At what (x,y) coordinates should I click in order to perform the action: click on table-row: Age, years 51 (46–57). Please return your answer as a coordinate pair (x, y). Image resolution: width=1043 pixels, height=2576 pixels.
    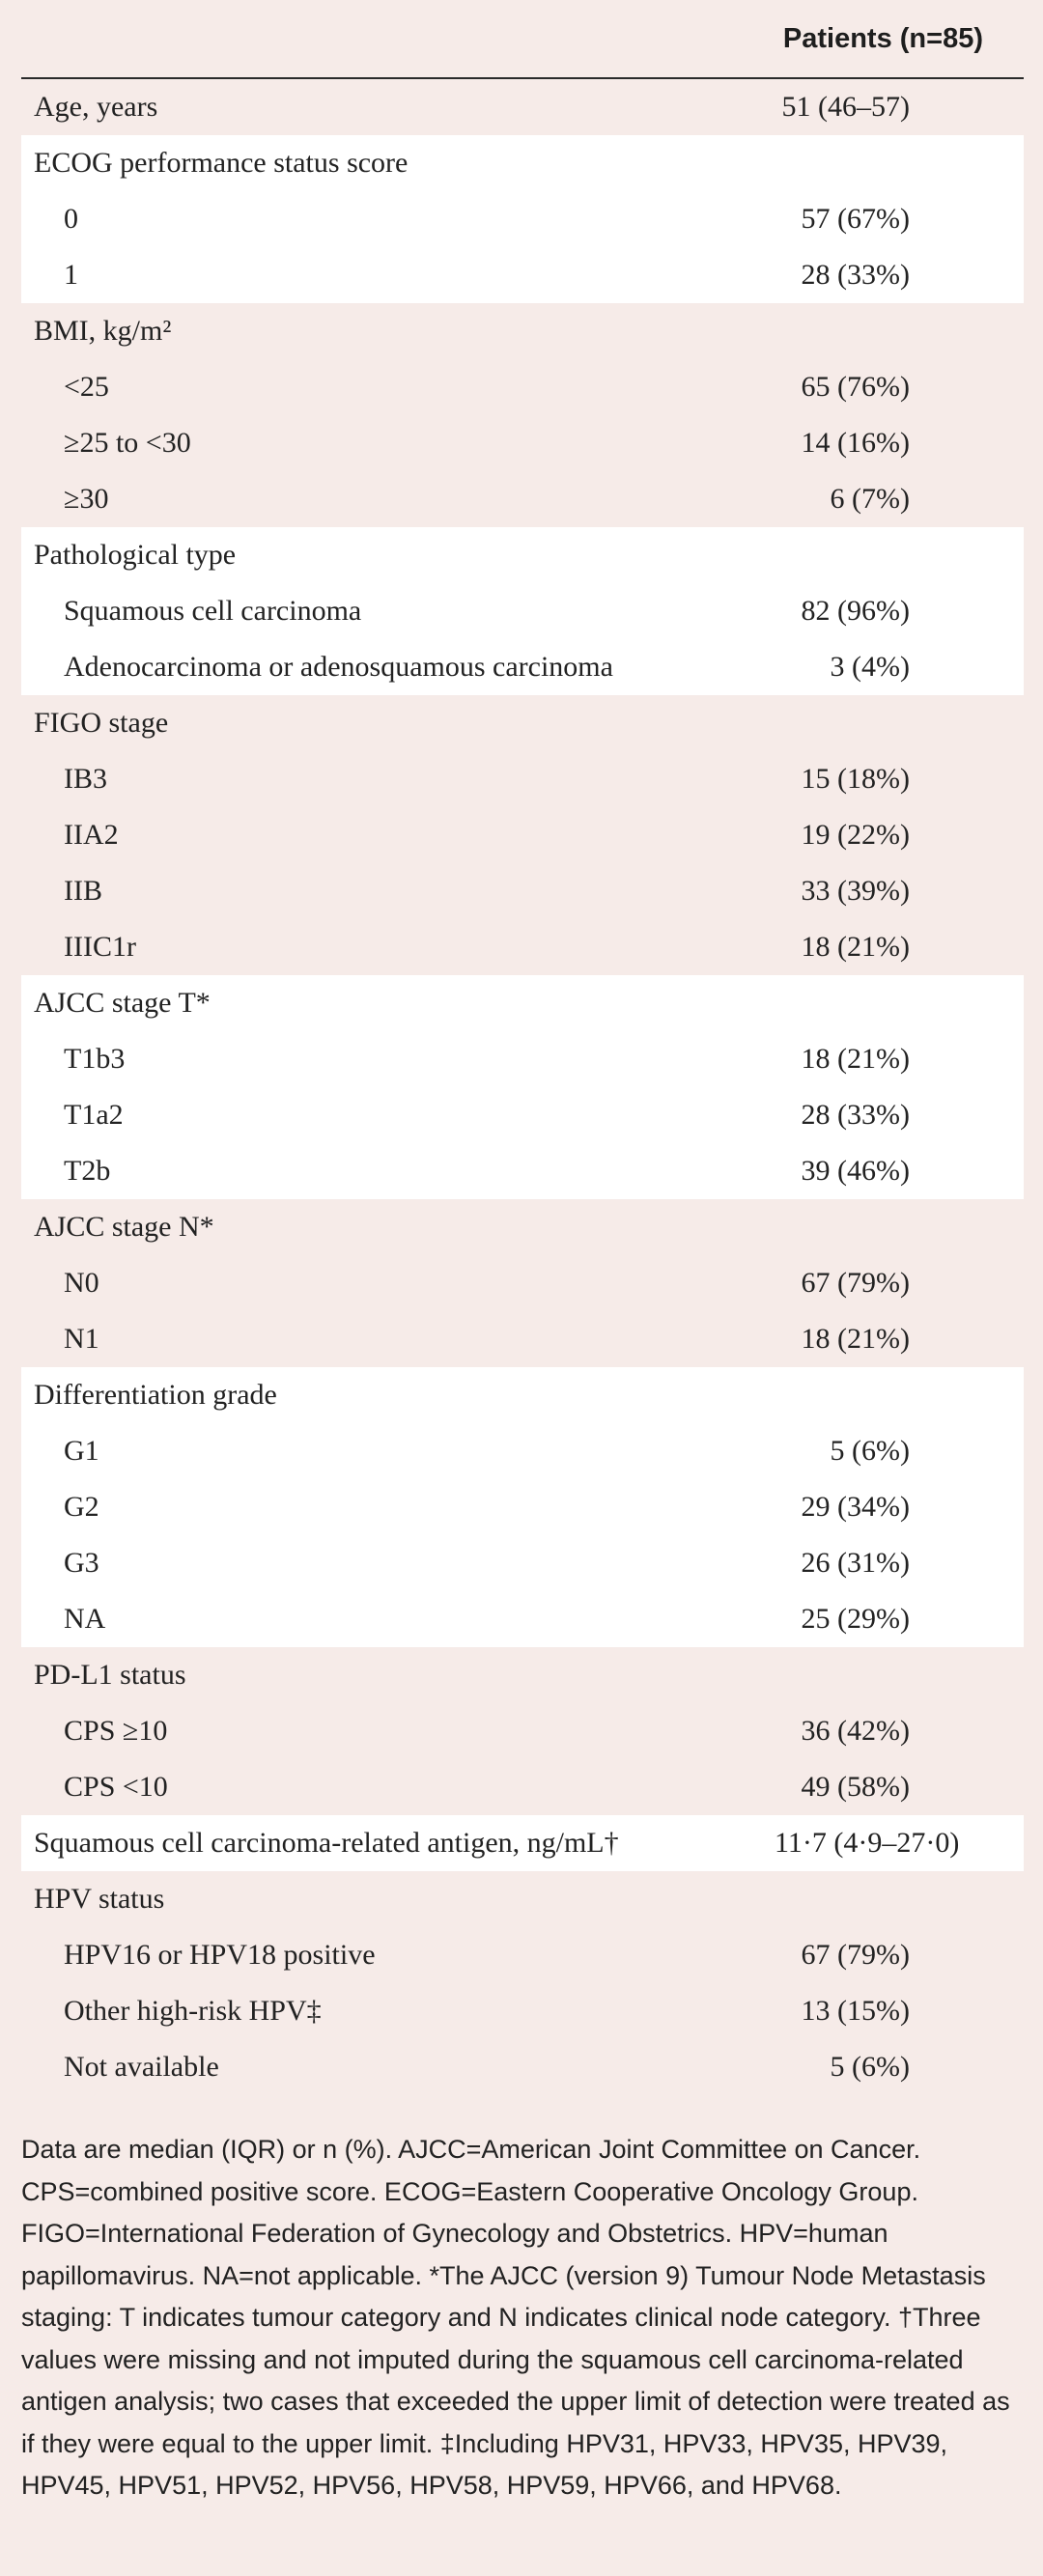
    Looking at the image, I should click on (523, 107).